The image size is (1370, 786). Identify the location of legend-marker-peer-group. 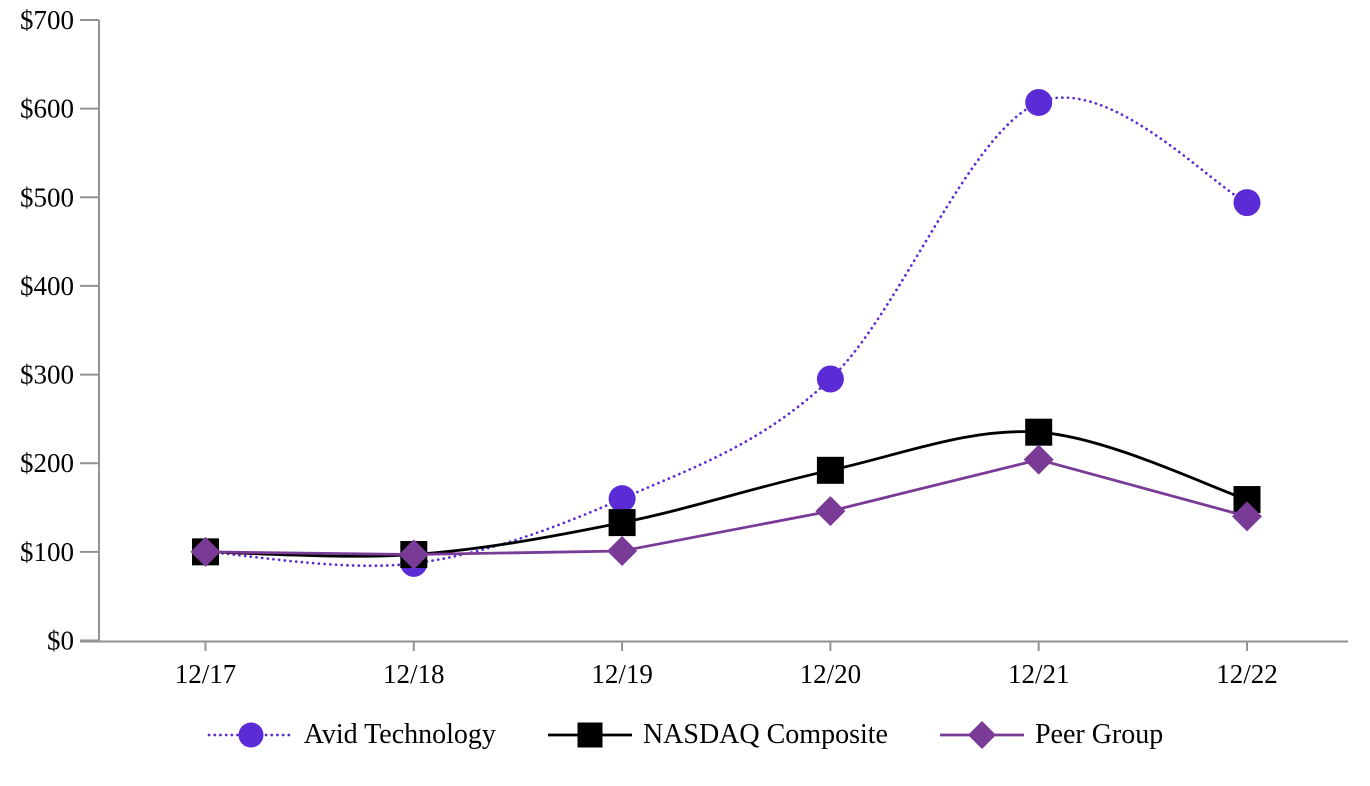
(981, 735).